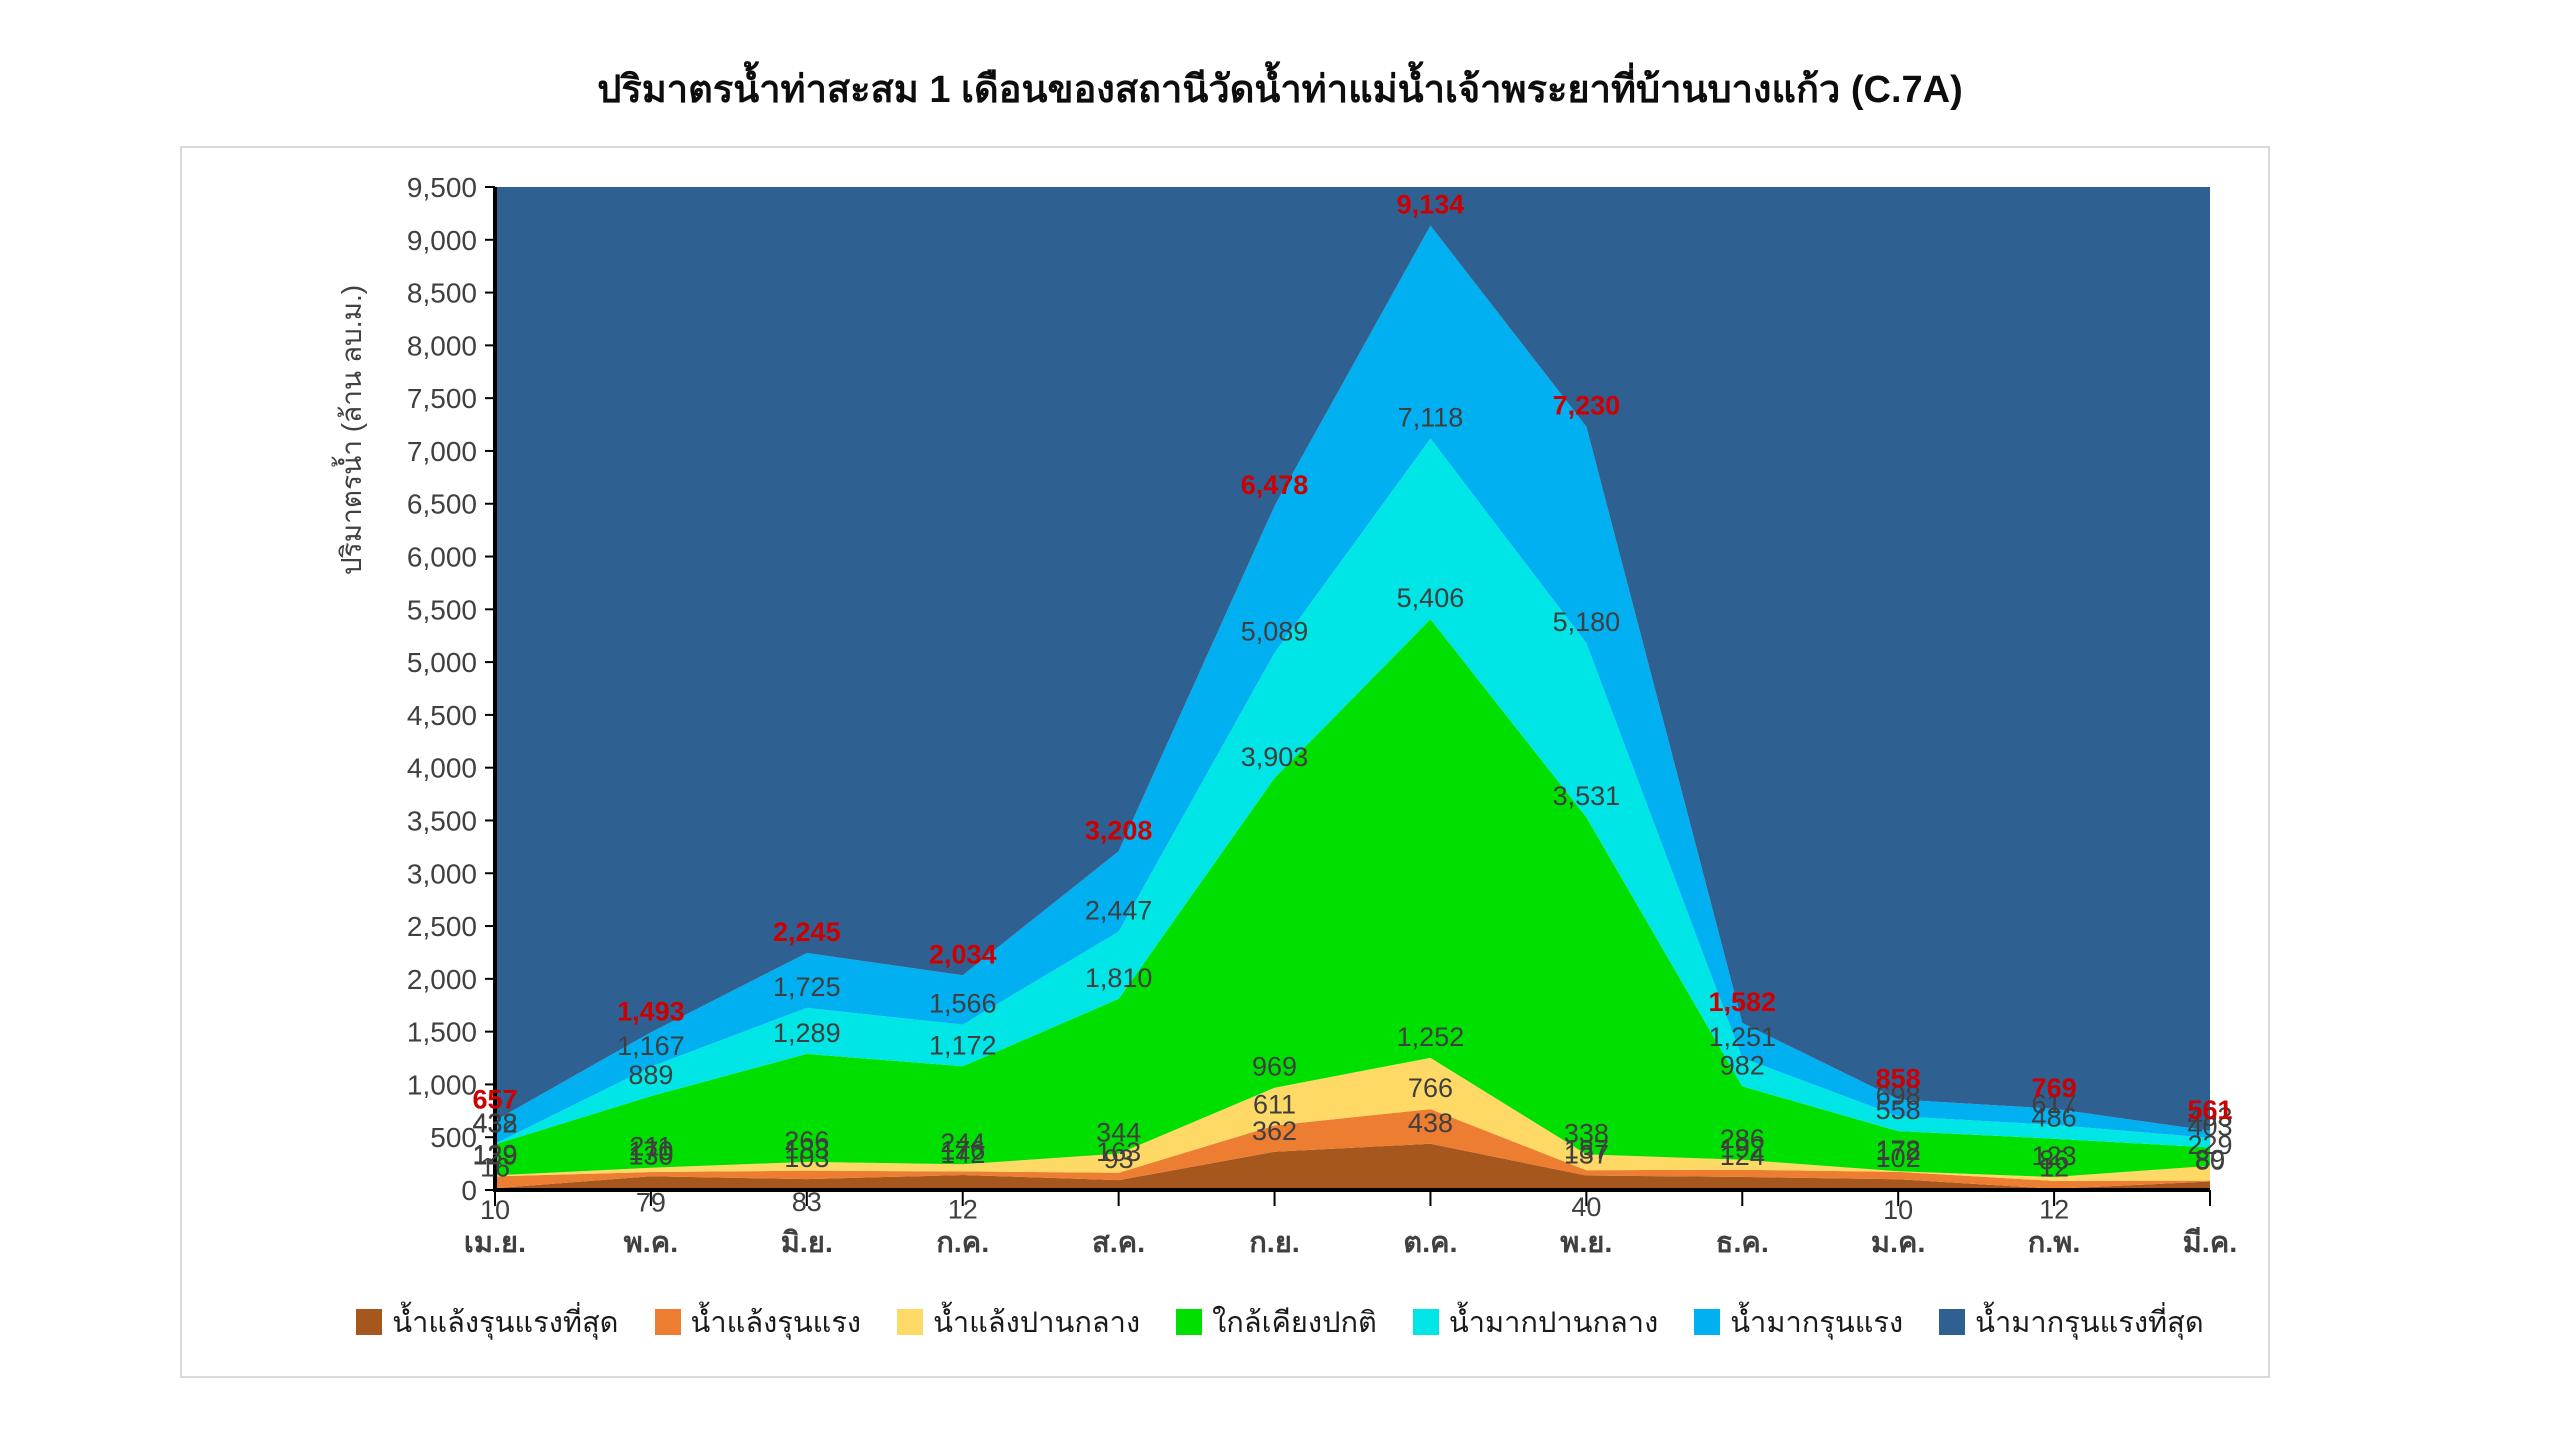  Describe the element at coordinates (1586, 1207) in the screenshot. I see `min-label: 40` at that location.